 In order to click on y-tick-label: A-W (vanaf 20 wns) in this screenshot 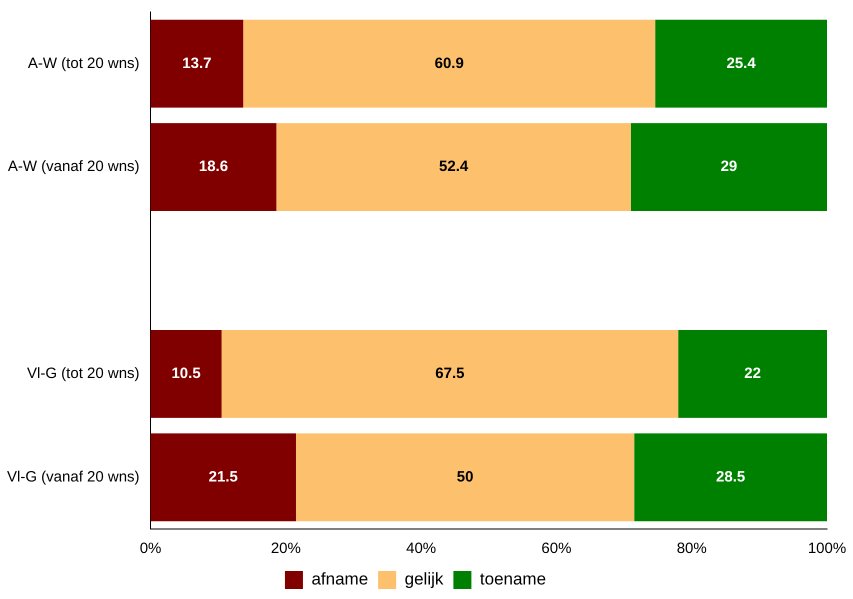, I will do `click(74, 167)`.